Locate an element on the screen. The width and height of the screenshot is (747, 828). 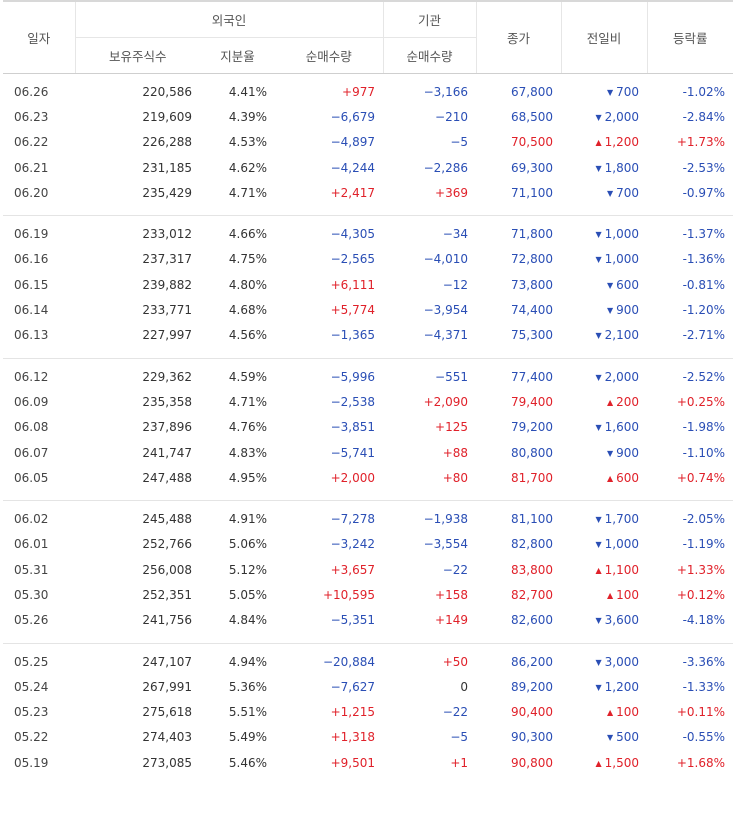
cell-date: 06.15 is located at coordinates (31, 284).